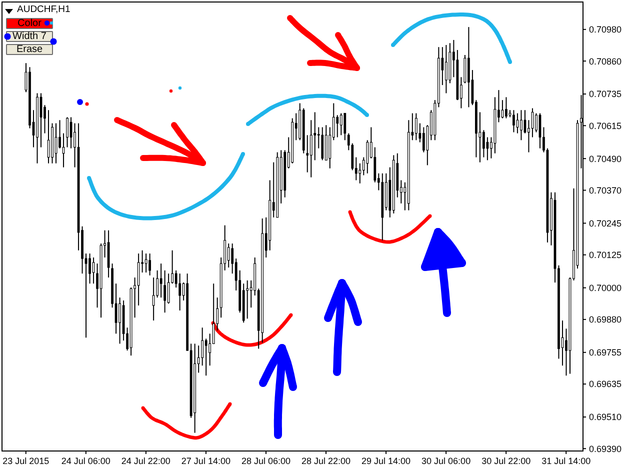 Image resolution: width=625 pixels, height=469 pixels. What do you see at coordinates (605, 287) in the screenshot?
I see `y-tick-label: 0.70000` at bounding box center [605, 287].